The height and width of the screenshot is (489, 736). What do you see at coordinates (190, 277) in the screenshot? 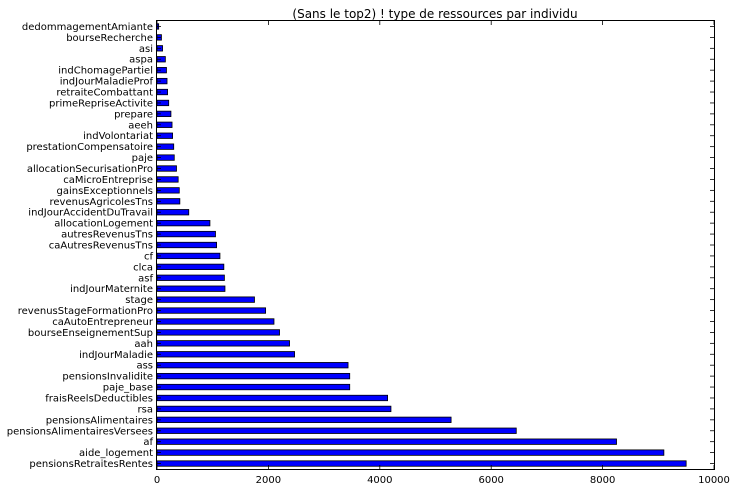
I see `bar-asf` at bounding box center [190, 277].